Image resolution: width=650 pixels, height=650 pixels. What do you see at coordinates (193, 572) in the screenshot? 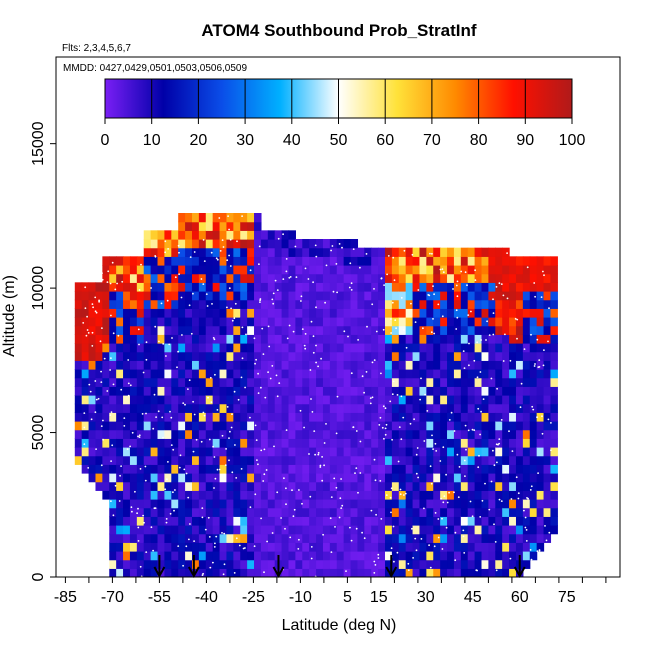
I see `flight-marker-arrow` at bounding box center [193, 572].